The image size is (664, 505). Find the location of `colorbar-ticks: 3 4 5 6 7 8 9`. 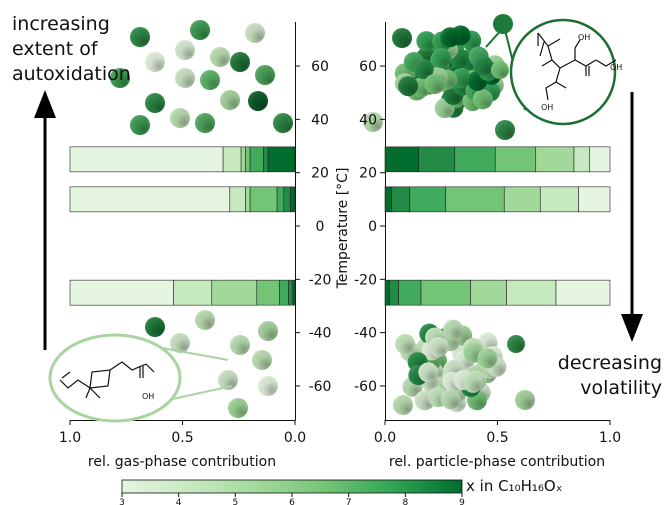

colorbar-ticks: 3 4 5 6 7 8 9 is located at coordinates (292, 499).